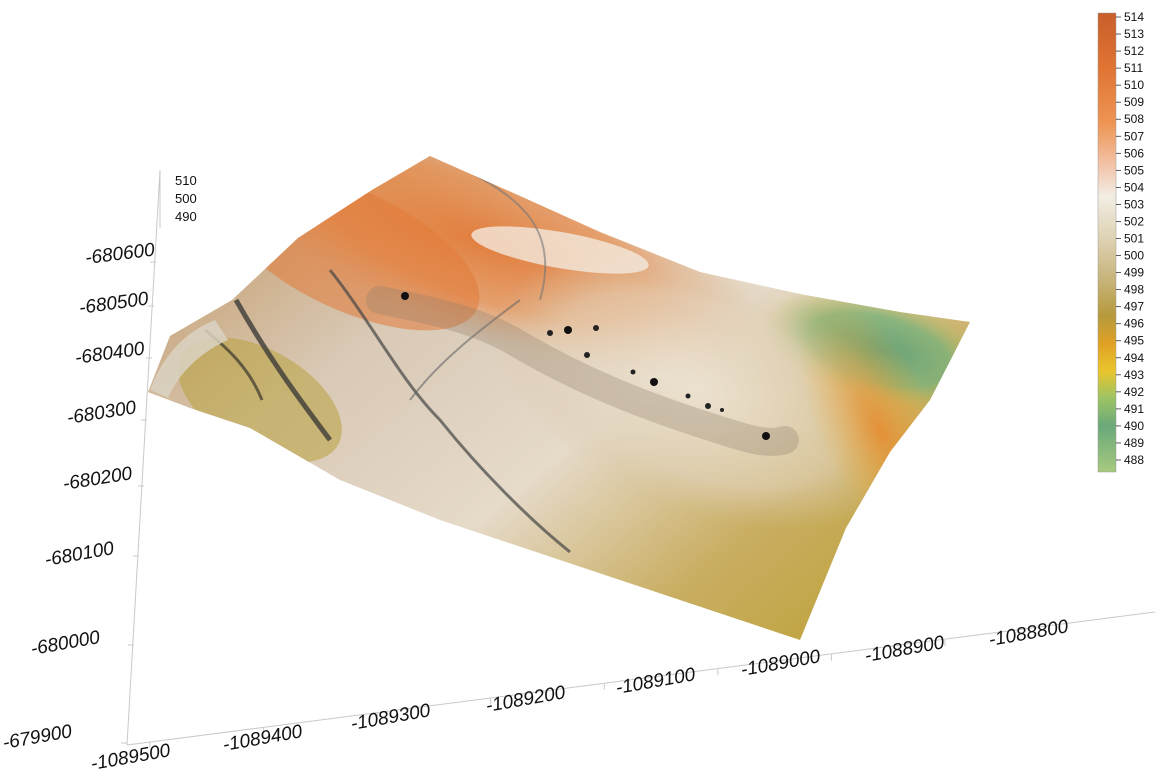 This screenshot has width=1172, height=776. What do you see at coordinates (1134, 102) in the screenshot?
I see `colorbar-label: 509` at bounding box center [1134, 102].